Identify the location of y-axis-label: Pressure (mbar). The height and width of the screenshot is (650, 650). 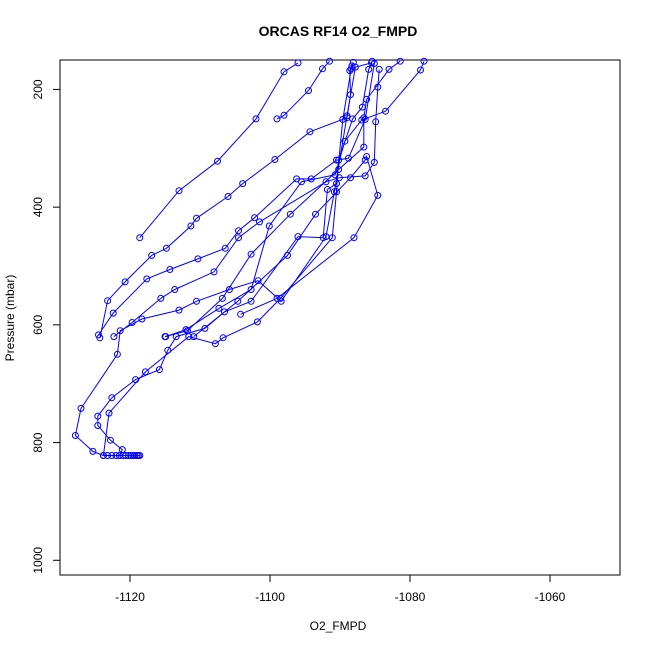
(10, 318).